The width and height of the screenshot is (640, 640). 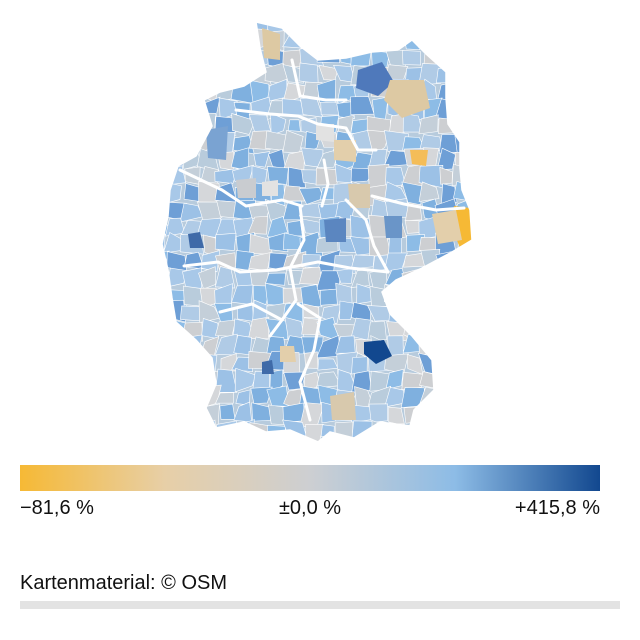 What do you see at coordinates (419, 158) in the screenshot?
I see `district-spree-neisse` at bounding box center [419, 158].